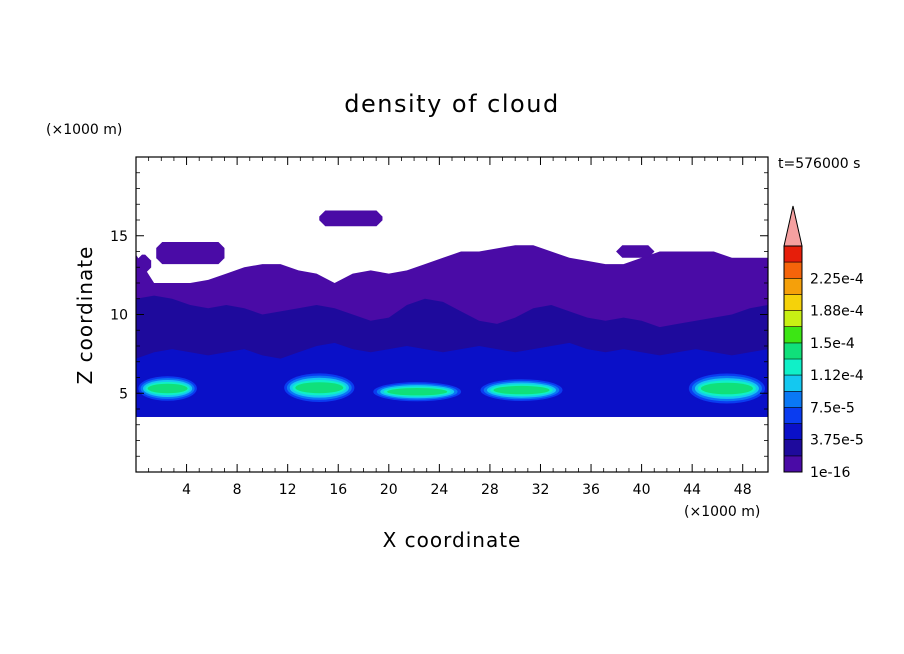 The width and height of the screenshot is (904, 654). I want to click on x-tick-label: 4, so click(186, 490).